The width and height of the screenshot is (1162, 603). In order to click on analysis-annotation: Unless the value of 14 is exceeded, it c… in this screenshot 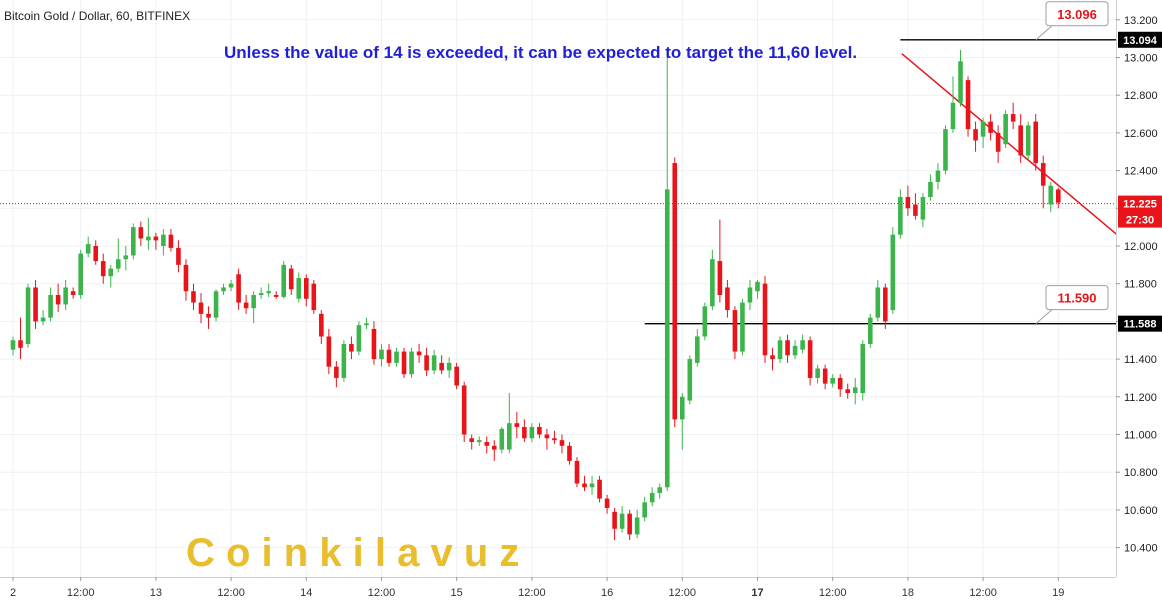, I will do `click(540, 52)`.